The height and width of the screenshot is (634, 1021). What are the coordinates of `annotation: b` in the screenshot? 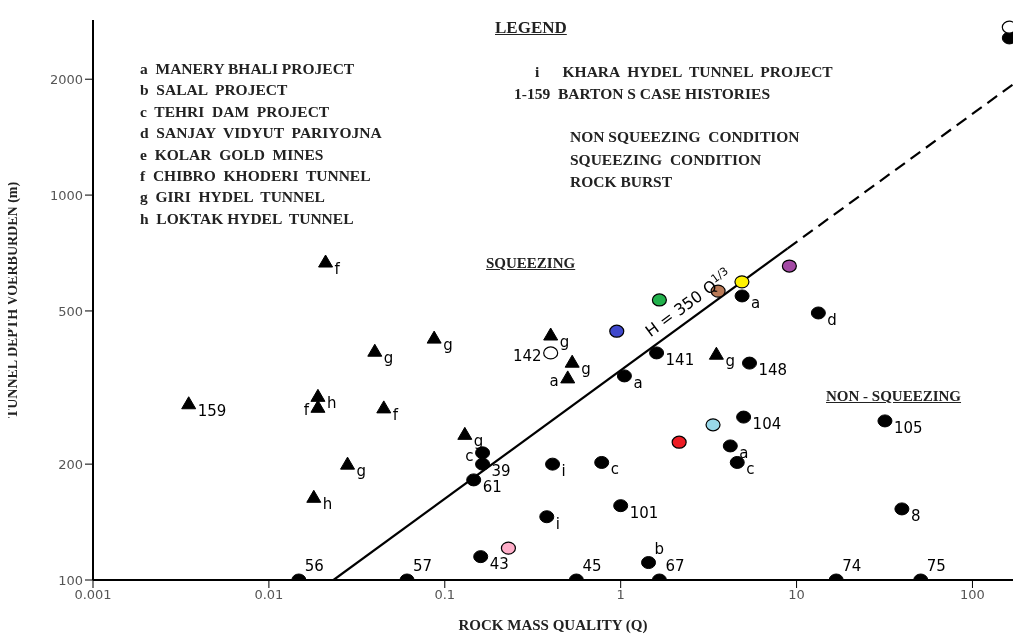 It's located at (659, 548).